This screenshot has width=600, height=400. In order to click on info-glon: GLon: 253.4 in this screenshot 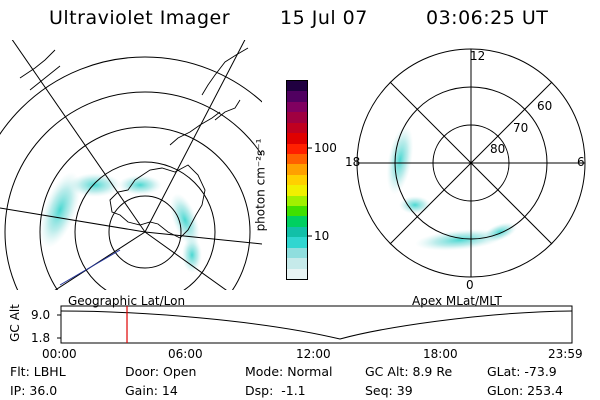, I will do `click(525, 390)`.